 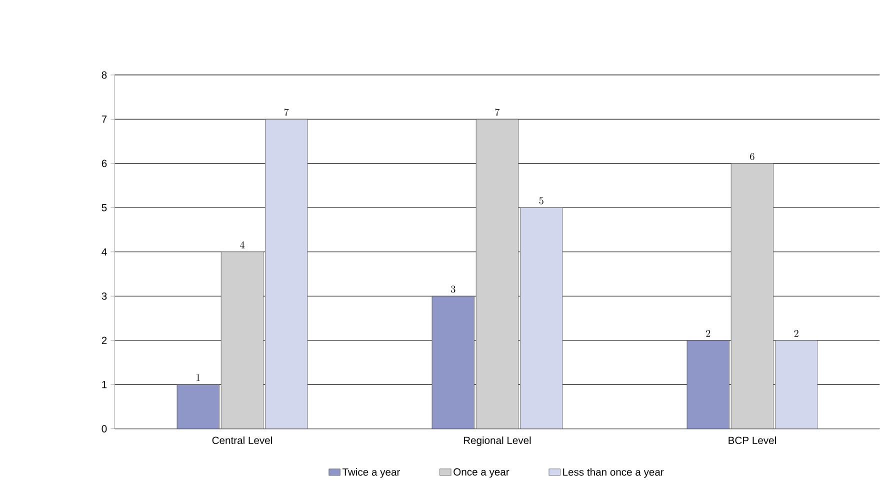 What do you see at coordinates (541, 200) in the screenshot?
I see `data-label: 5` at bounding box center [541, 200].